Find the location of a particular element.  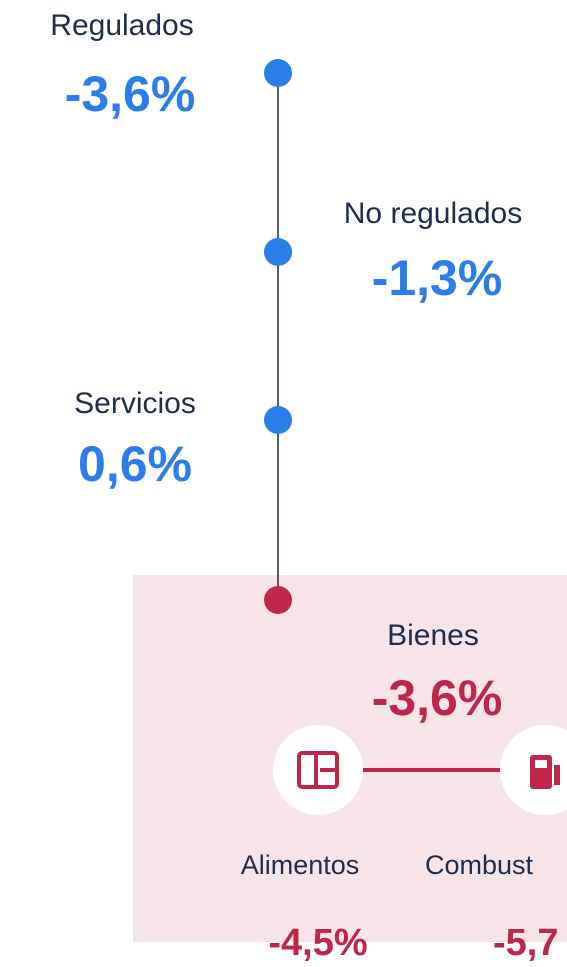

sub-label: Combust is located at coordinates (479, 865).